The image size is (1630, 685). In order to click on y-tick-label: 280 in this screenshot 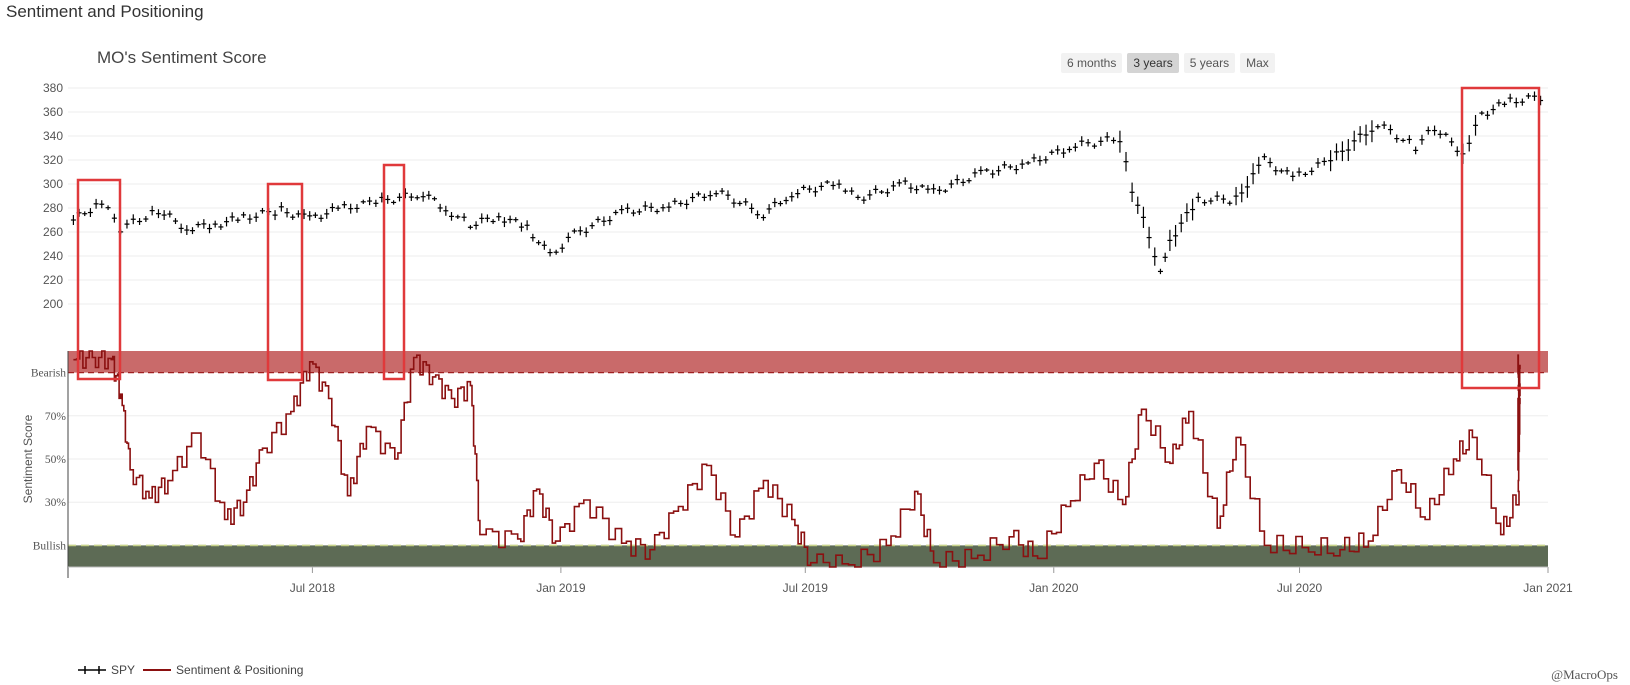, I will do `click(53, 208)`.